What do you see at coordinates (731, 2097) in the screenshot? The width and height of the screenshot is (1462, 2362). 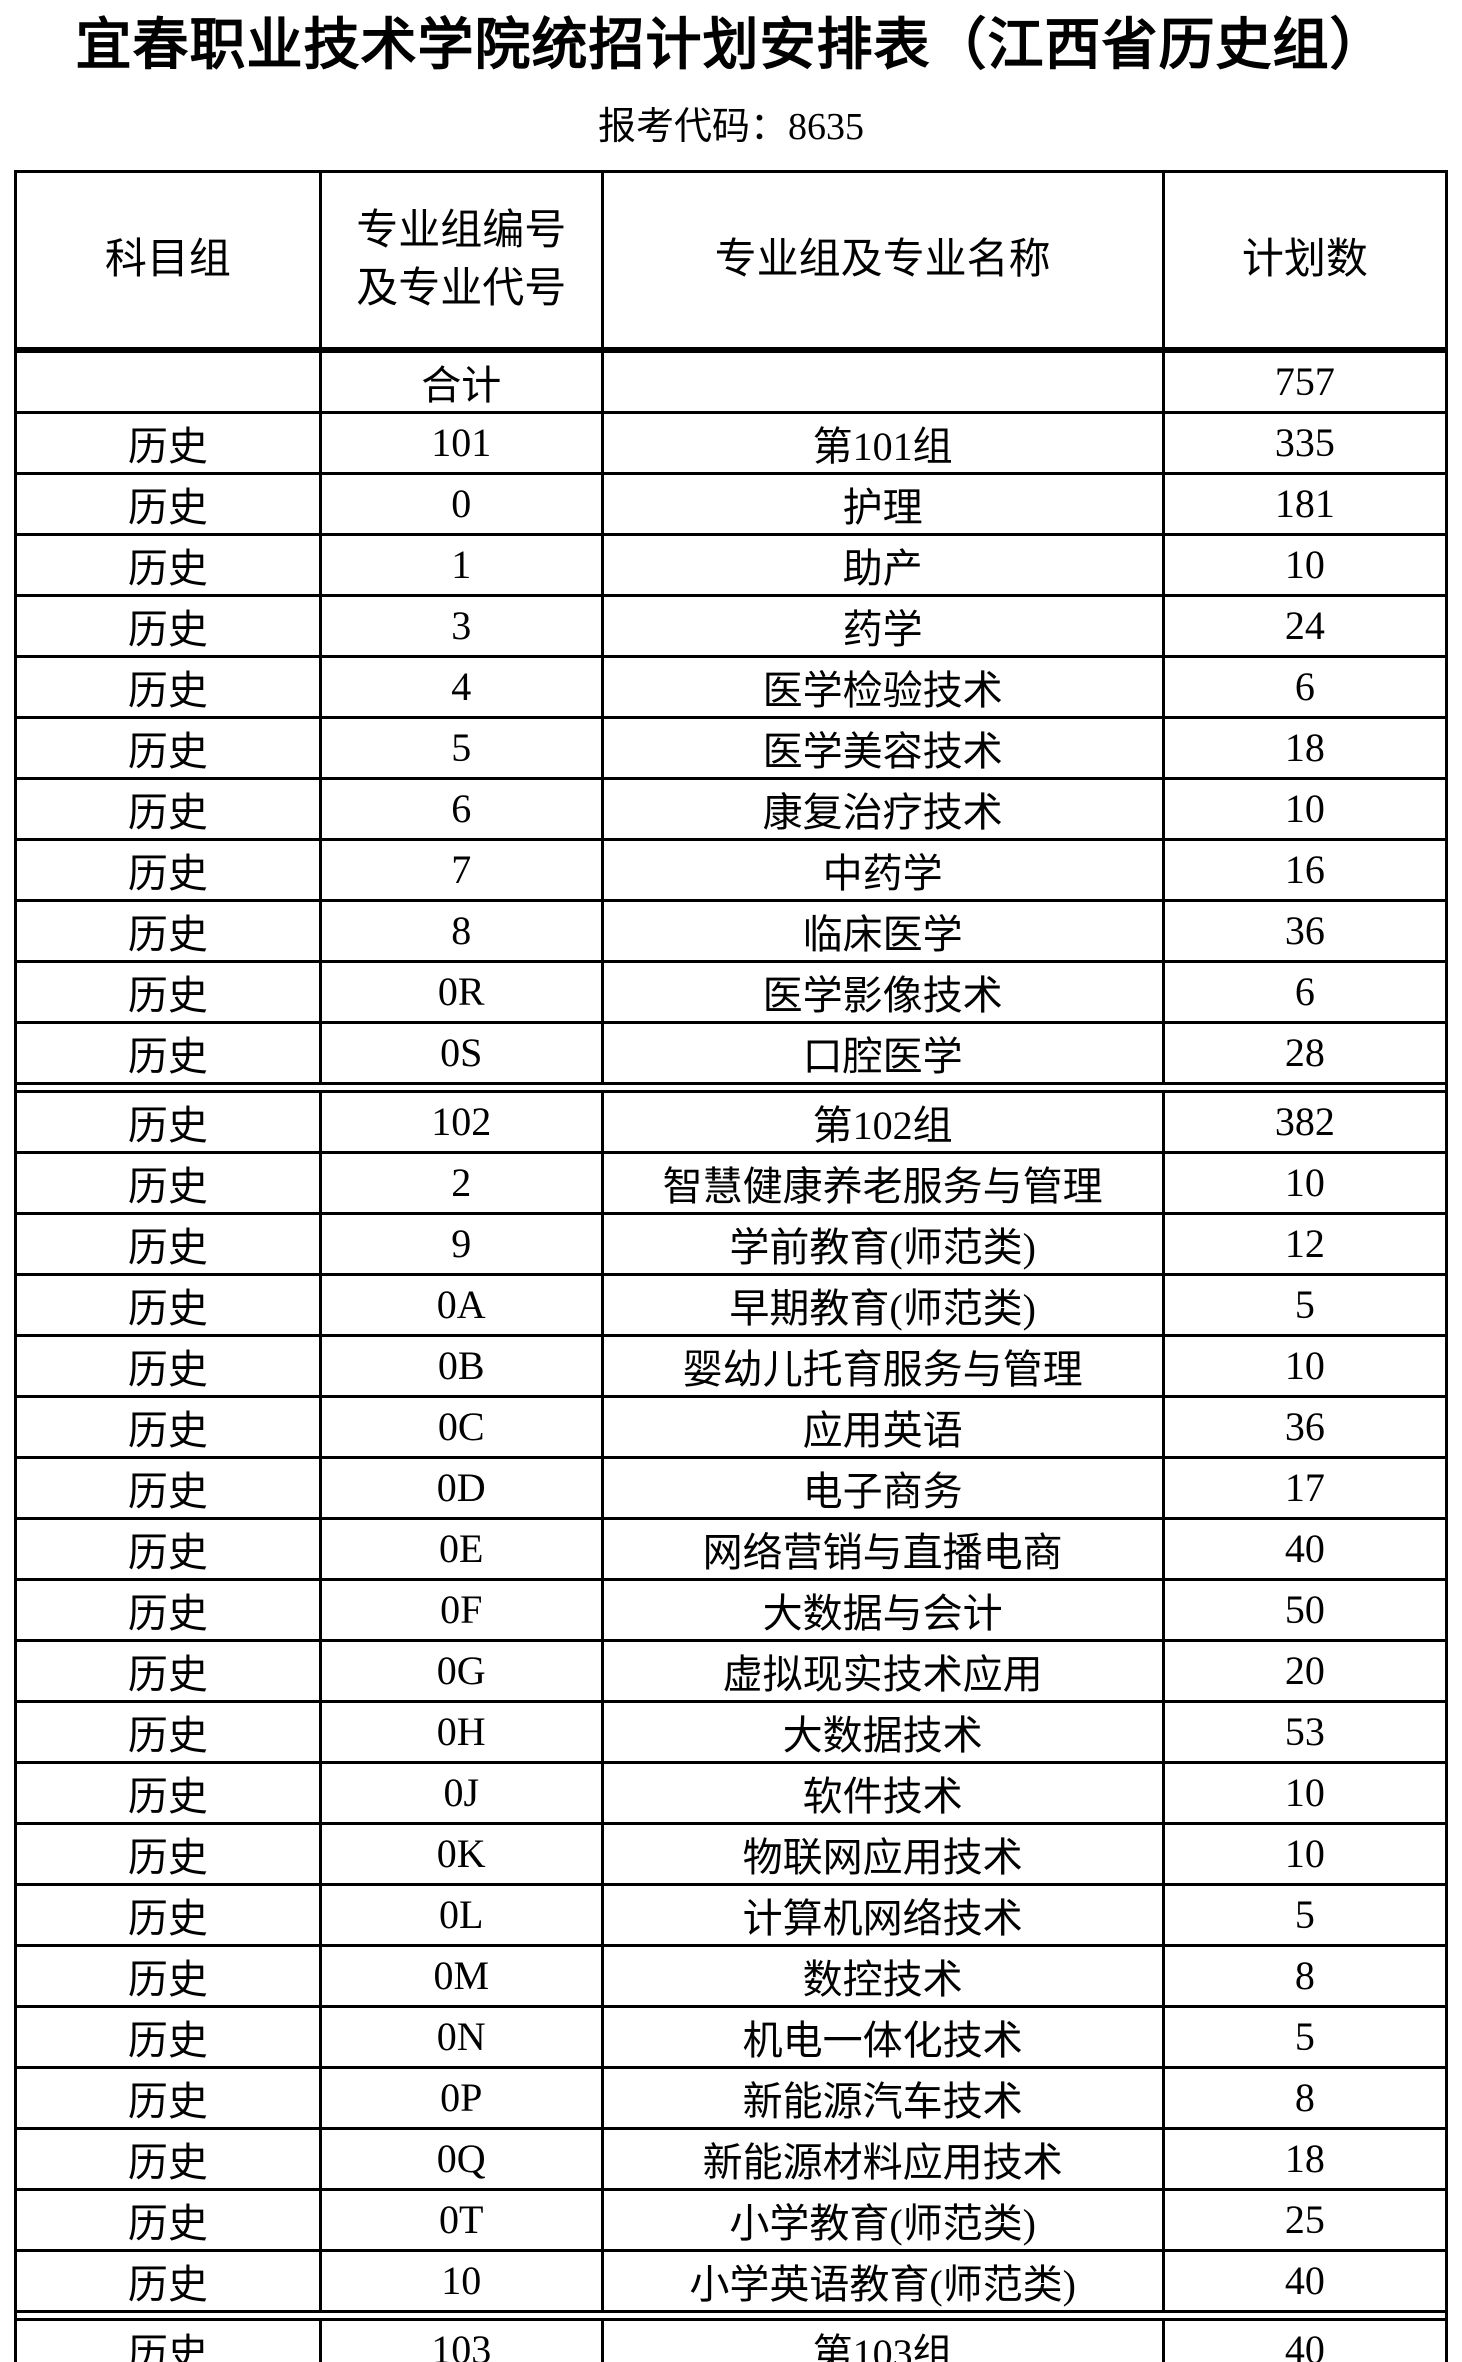 I see `table-row: 历史 0P 新能源汽车技术 8` at bounding box center [731, 2097].